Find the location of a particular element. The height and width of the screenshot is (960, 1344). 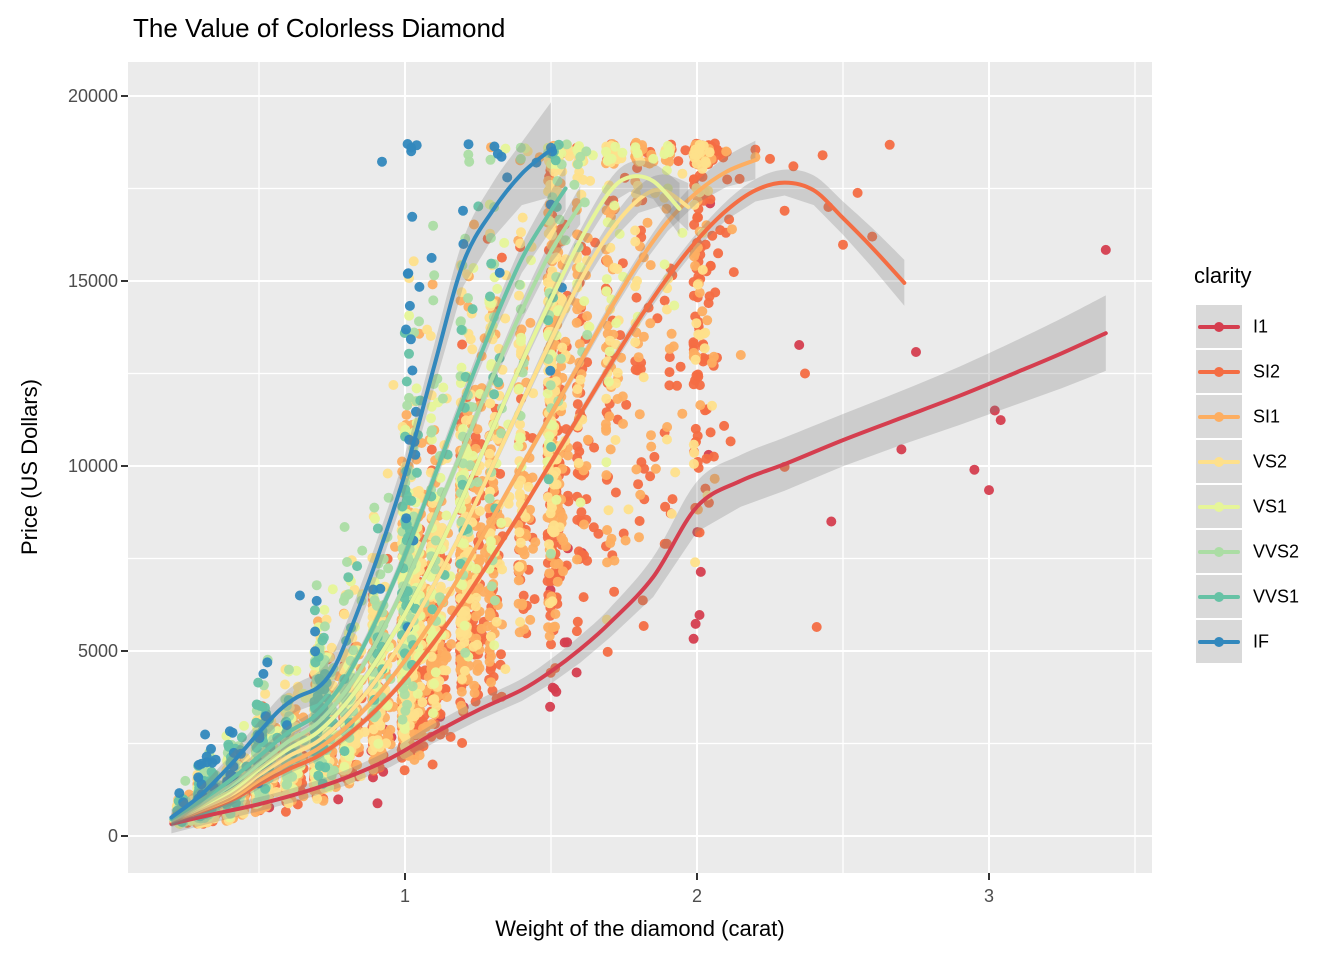

legend-title: clarity is located at coordinates (1223, 275).